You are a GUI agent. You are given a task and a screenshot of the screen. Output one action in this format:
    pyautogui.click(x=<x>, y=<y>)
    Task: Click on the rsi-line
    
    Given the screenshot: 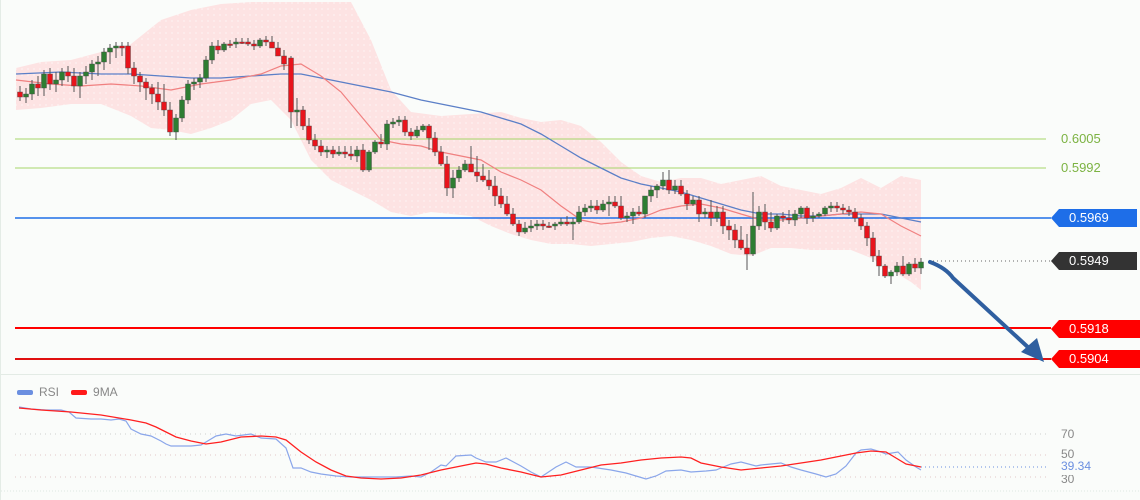 What is the action you would take?
    pyautogui.click(x=470, y=443)
    